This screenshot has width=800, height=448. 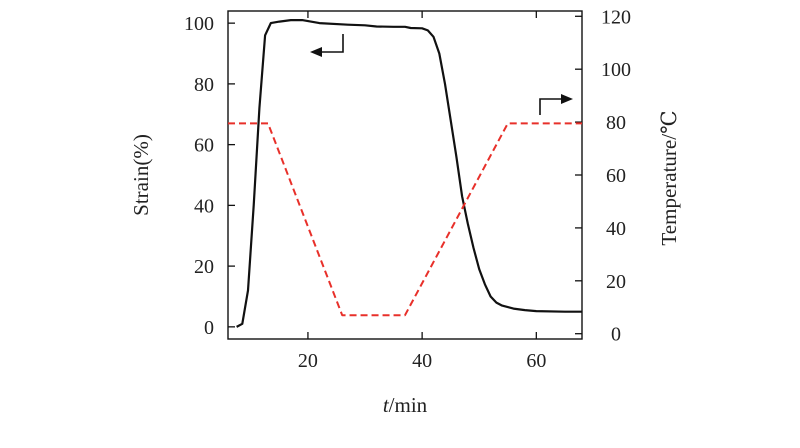 What do you see at coordinates (616, 17) in the screenshot?
I see `y-right-tick-label: 120` at bounding box center [616, 17].